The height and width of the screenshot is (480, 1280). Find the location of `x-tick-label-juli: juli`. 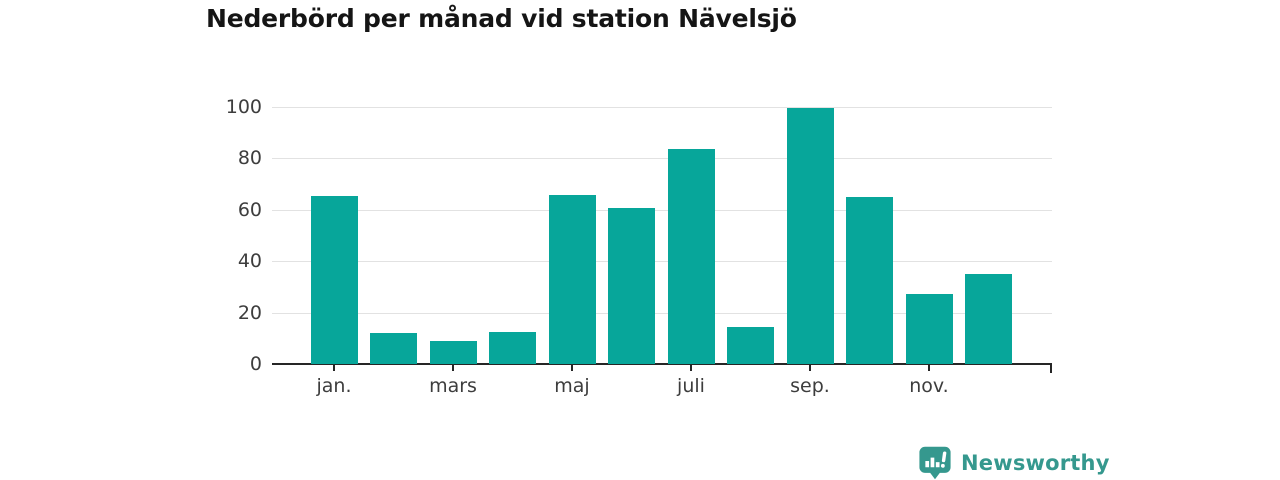

x-tick-label-juli: juli is located at coordinates (691, 386).